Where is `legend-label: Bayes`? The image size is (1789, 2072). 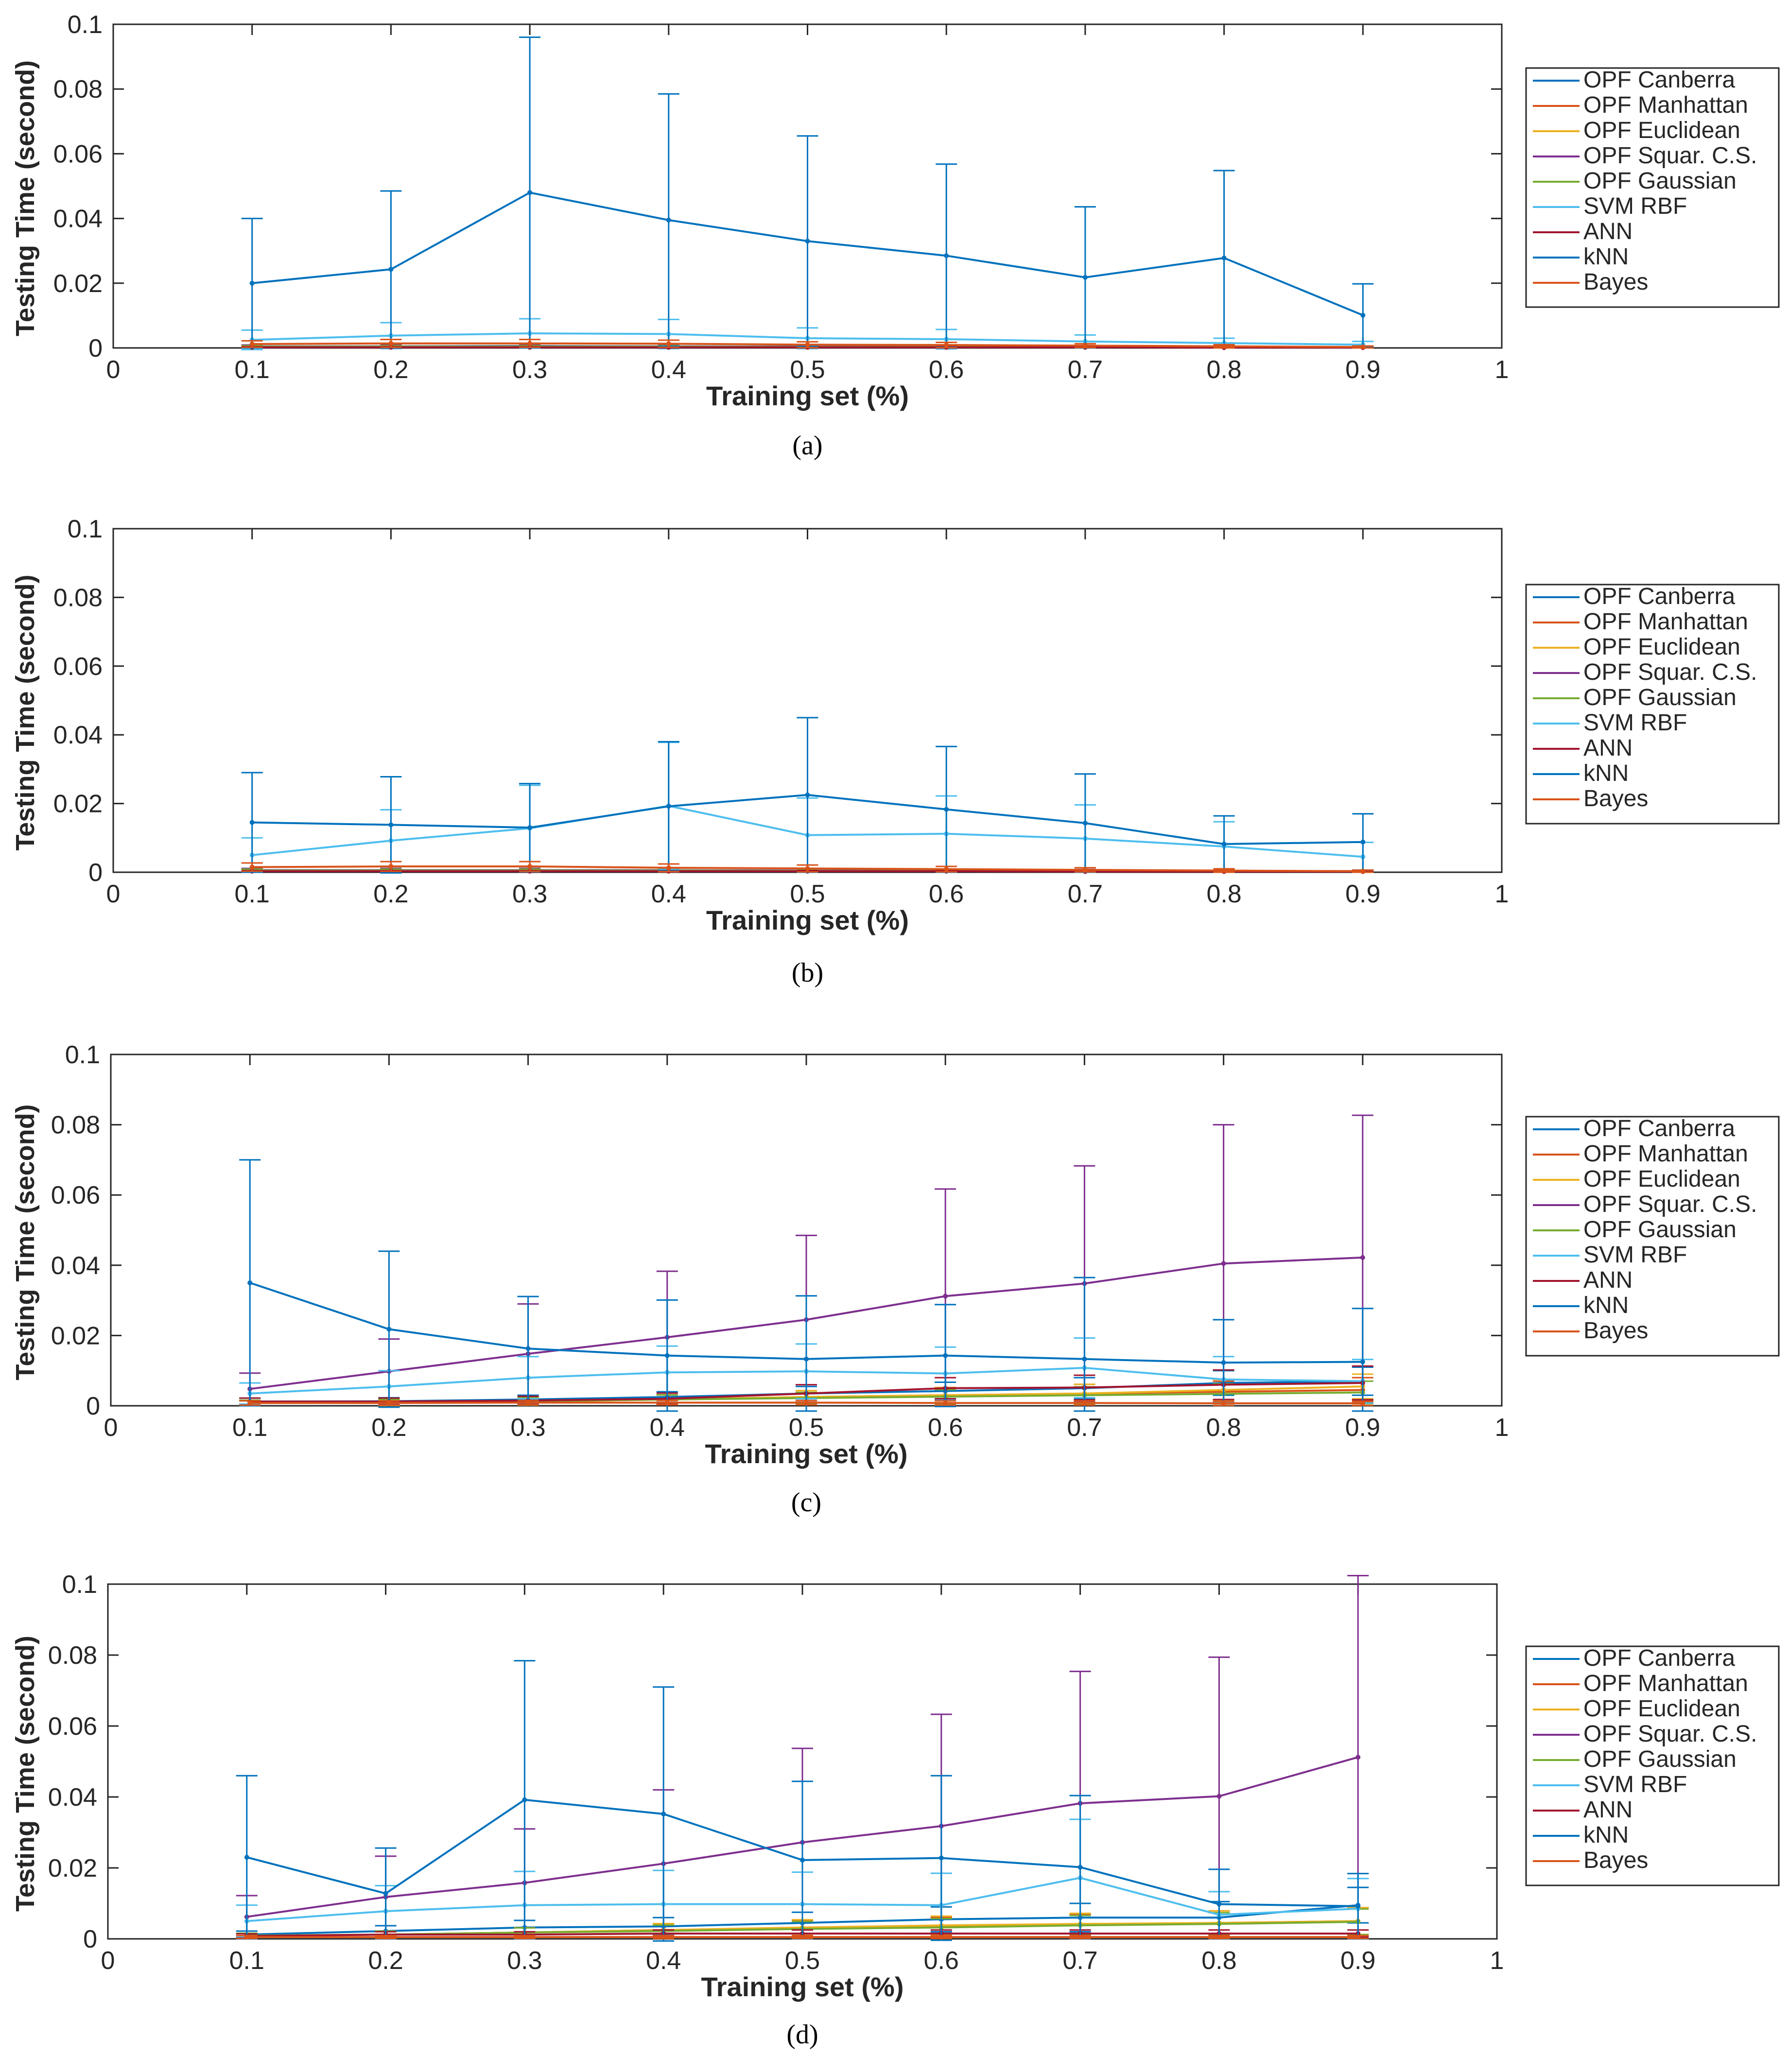
legend-label: Bayes is located at coordinates (1615, 1331).